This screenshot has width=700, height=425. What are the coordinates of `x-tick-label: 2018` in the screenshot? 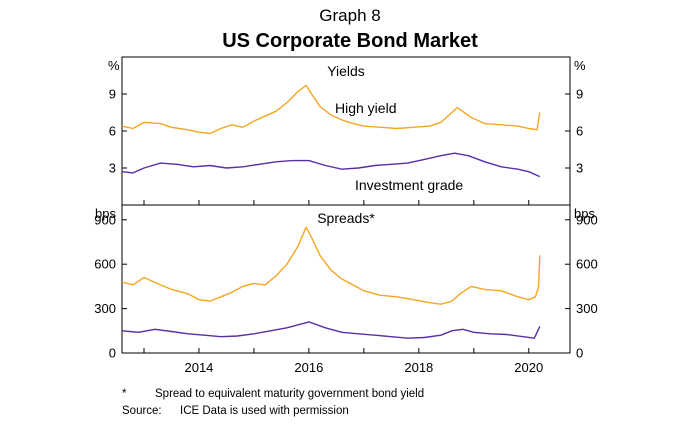 It's located at (418, 367).